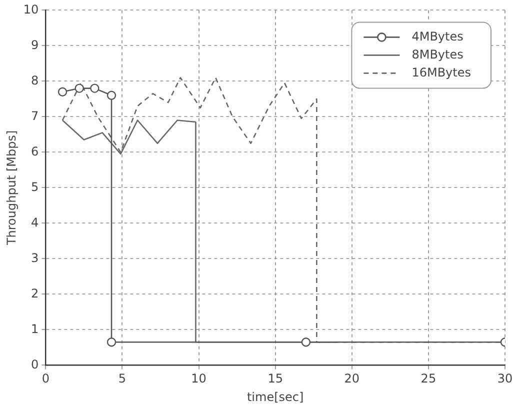 Image resolution: width=517 pixels, height=408 pixels. I want to click on x-tick-label: 15, so click(275, 379).